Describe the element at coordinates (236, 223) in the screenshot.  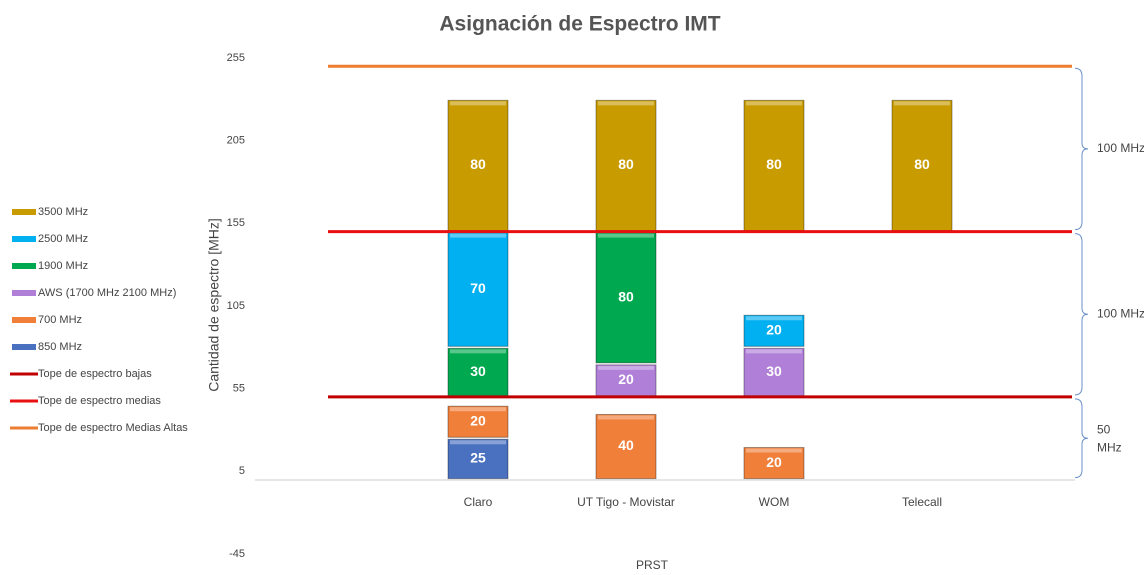
I see `y-tick-label: 155` at that location.